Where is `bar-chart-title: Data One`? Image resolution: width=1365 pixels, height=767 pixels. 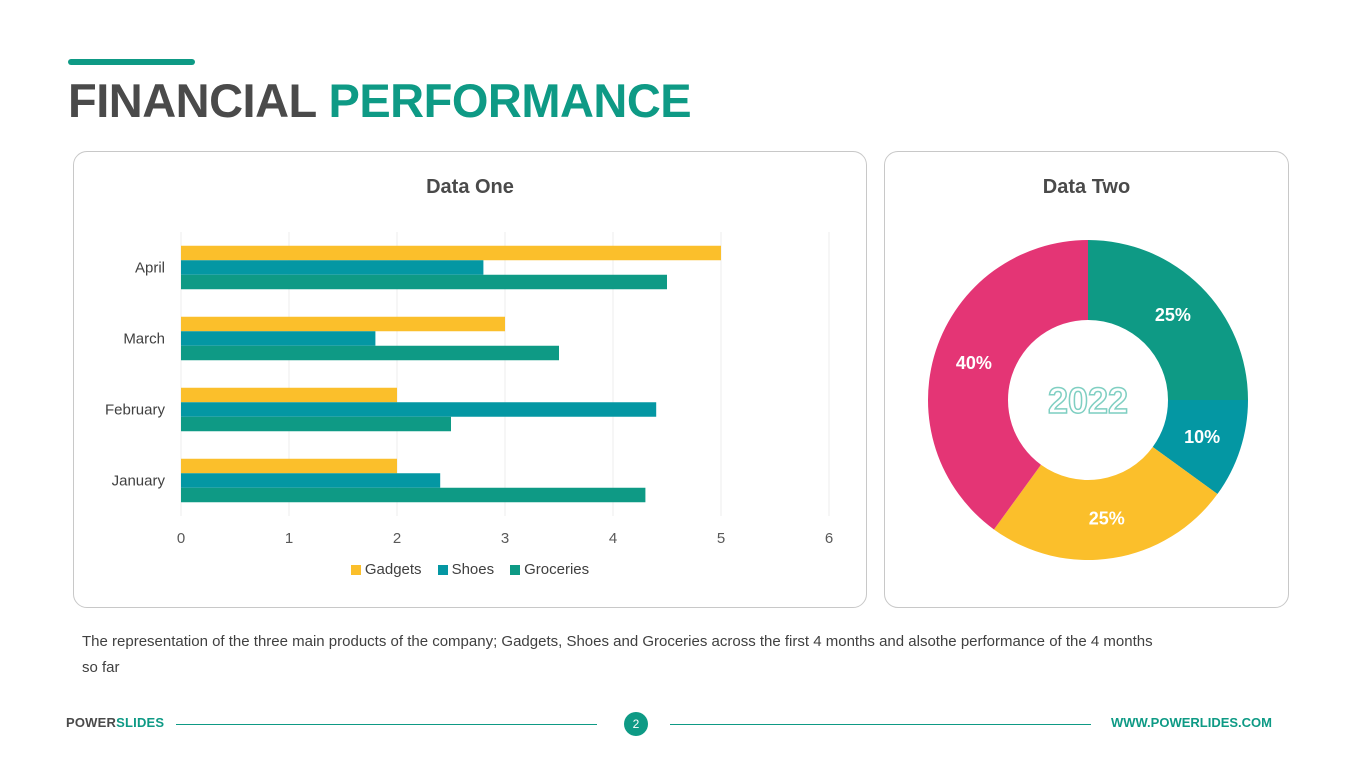 bar-chart-title: Data One is located at coordinates (470, 187).